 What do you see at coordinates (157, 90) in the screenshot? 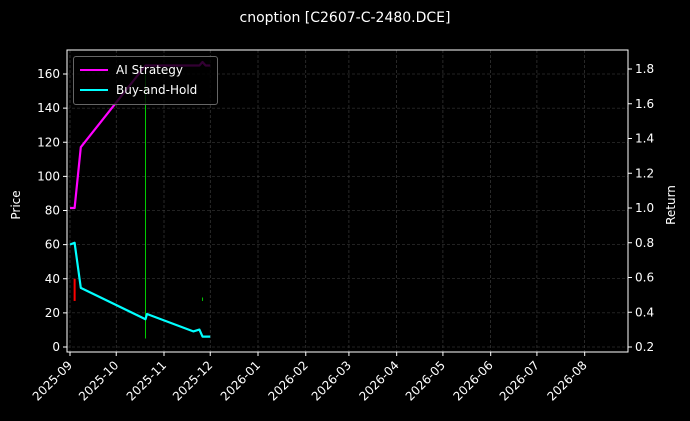
I see `legend-label: Buy-and-Hold` at bounding box center [157, 90].